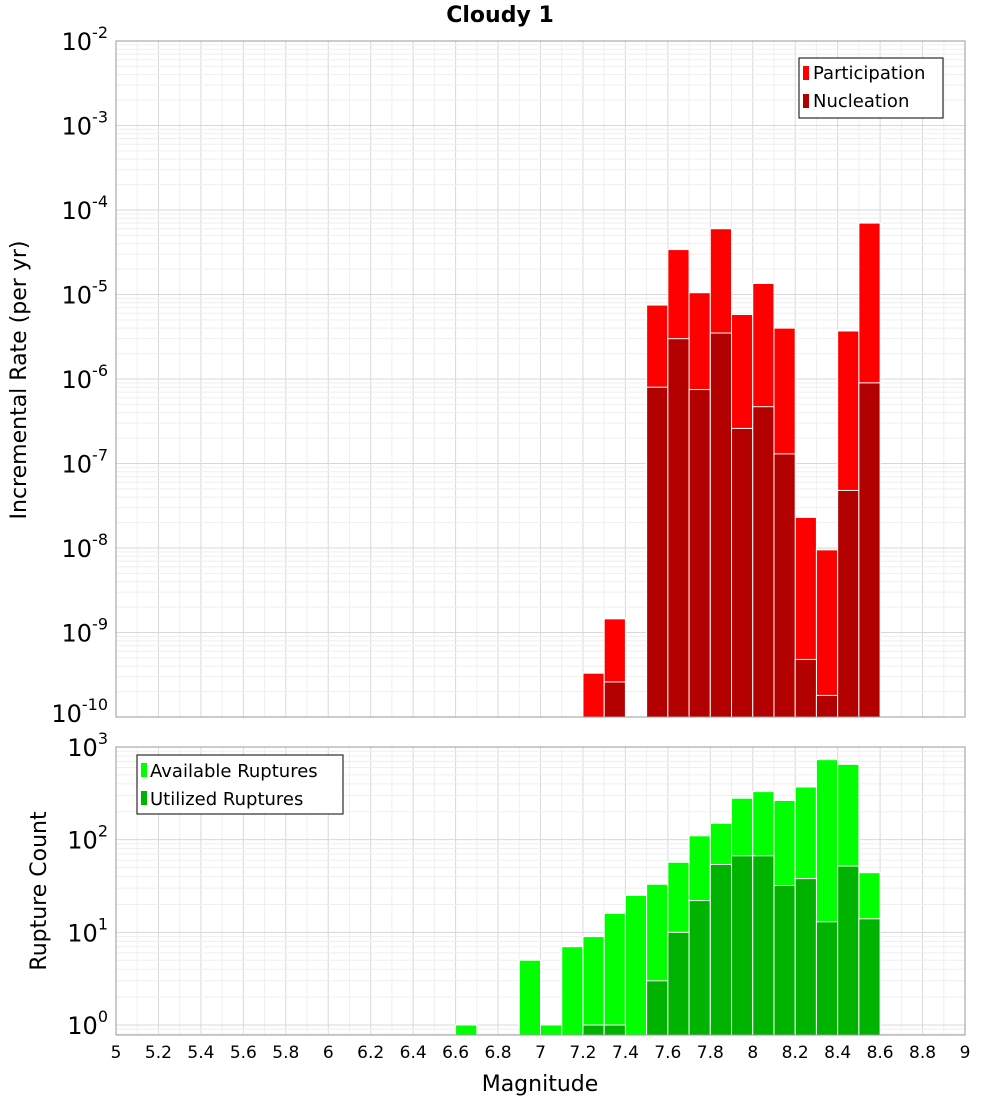  Describe the element at coordinates (85, 124) in the screenshot. I see `y-tick-label: 10⁻³` at that location.